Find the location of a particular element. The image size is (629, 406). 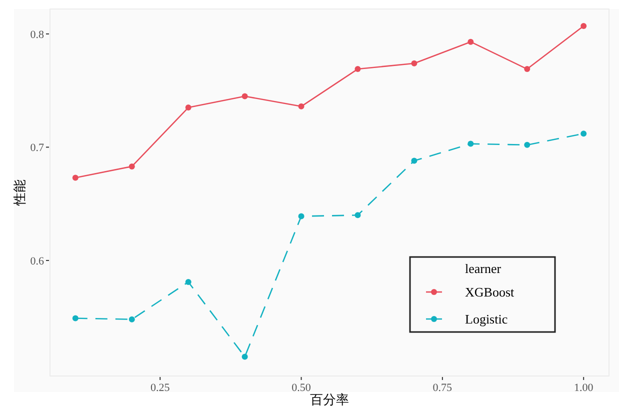

x-tick-label: 0.50 is located at coordinates (302, 388).